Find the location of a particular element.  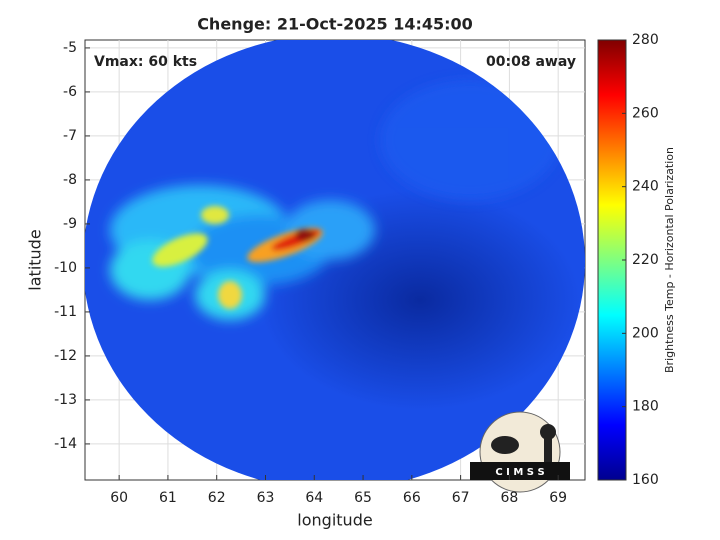

y-tick-label: -10 is located at coordinates (65, 268).